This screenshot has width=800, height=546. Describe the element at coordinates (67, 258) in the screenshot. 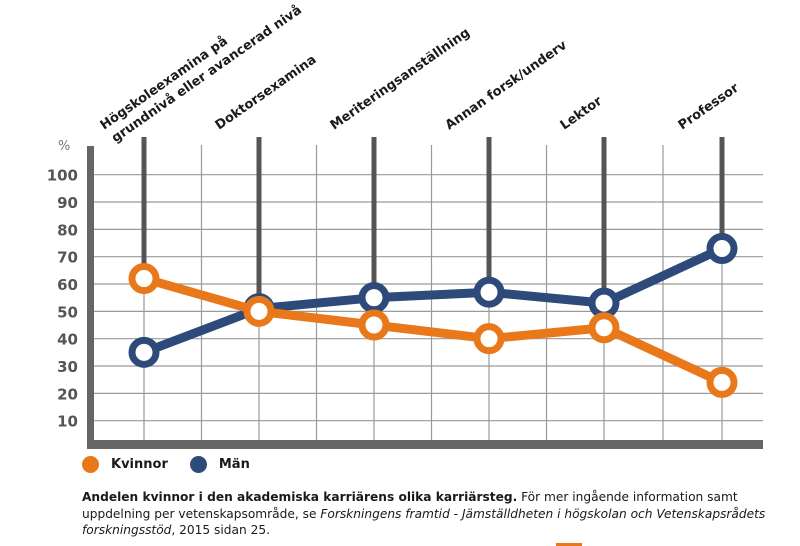

I see `y-tick-label-70: 70` at that location.